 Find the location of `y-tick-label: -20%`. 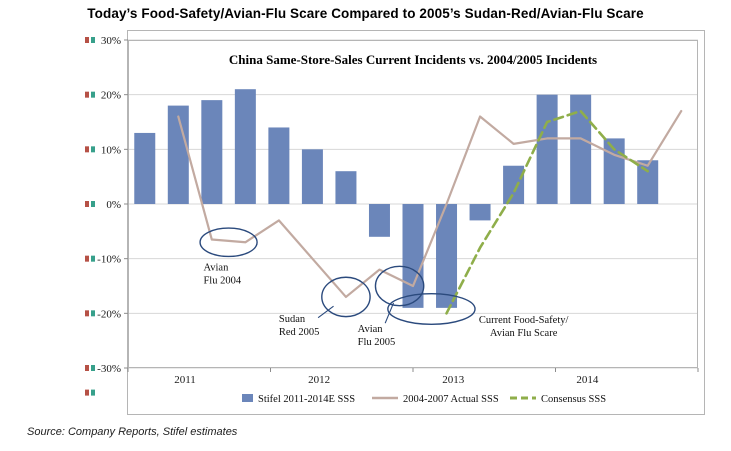

y-tick-label: -20% is located at coordinates (109, 314).